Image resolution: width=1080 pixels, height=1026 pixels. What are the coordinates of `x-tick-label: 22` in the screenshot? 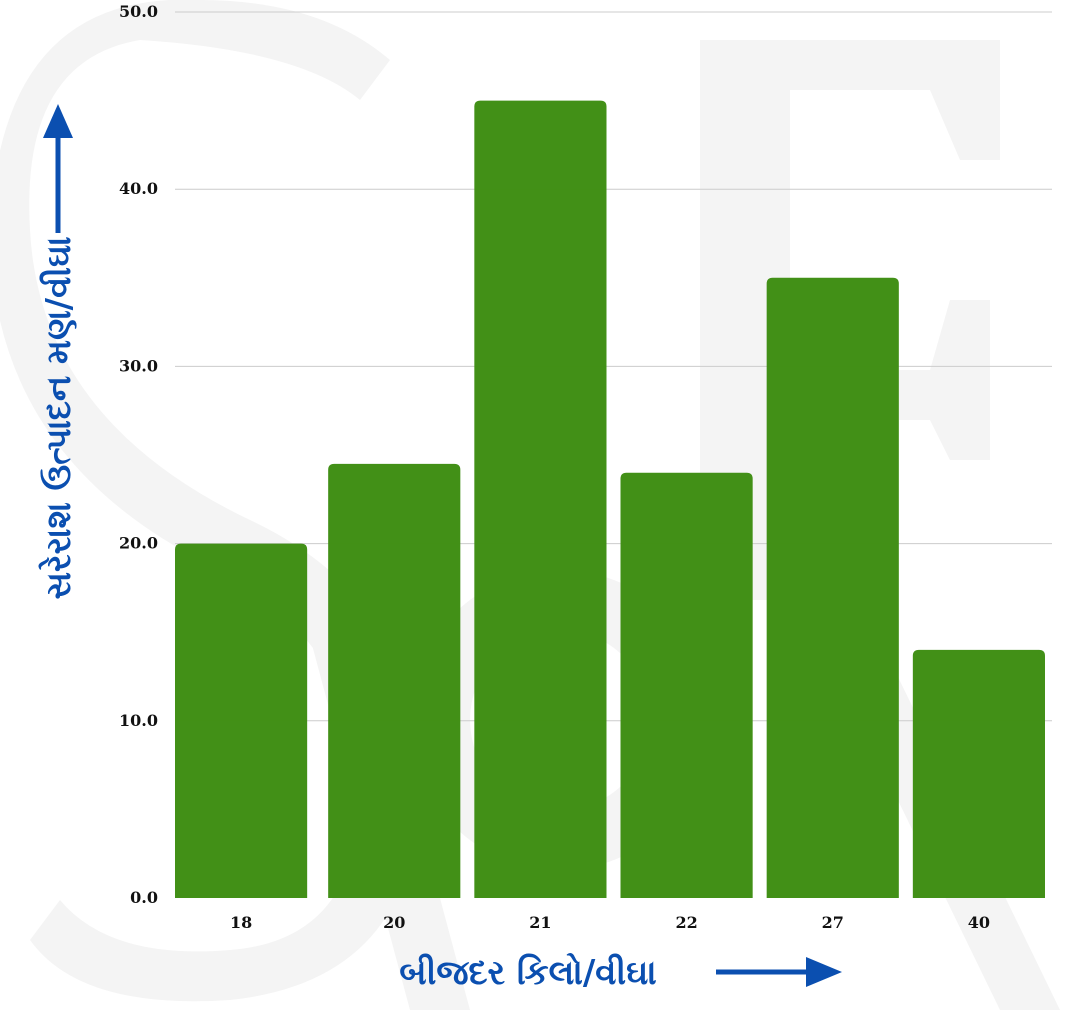 It's located at (686, 922).